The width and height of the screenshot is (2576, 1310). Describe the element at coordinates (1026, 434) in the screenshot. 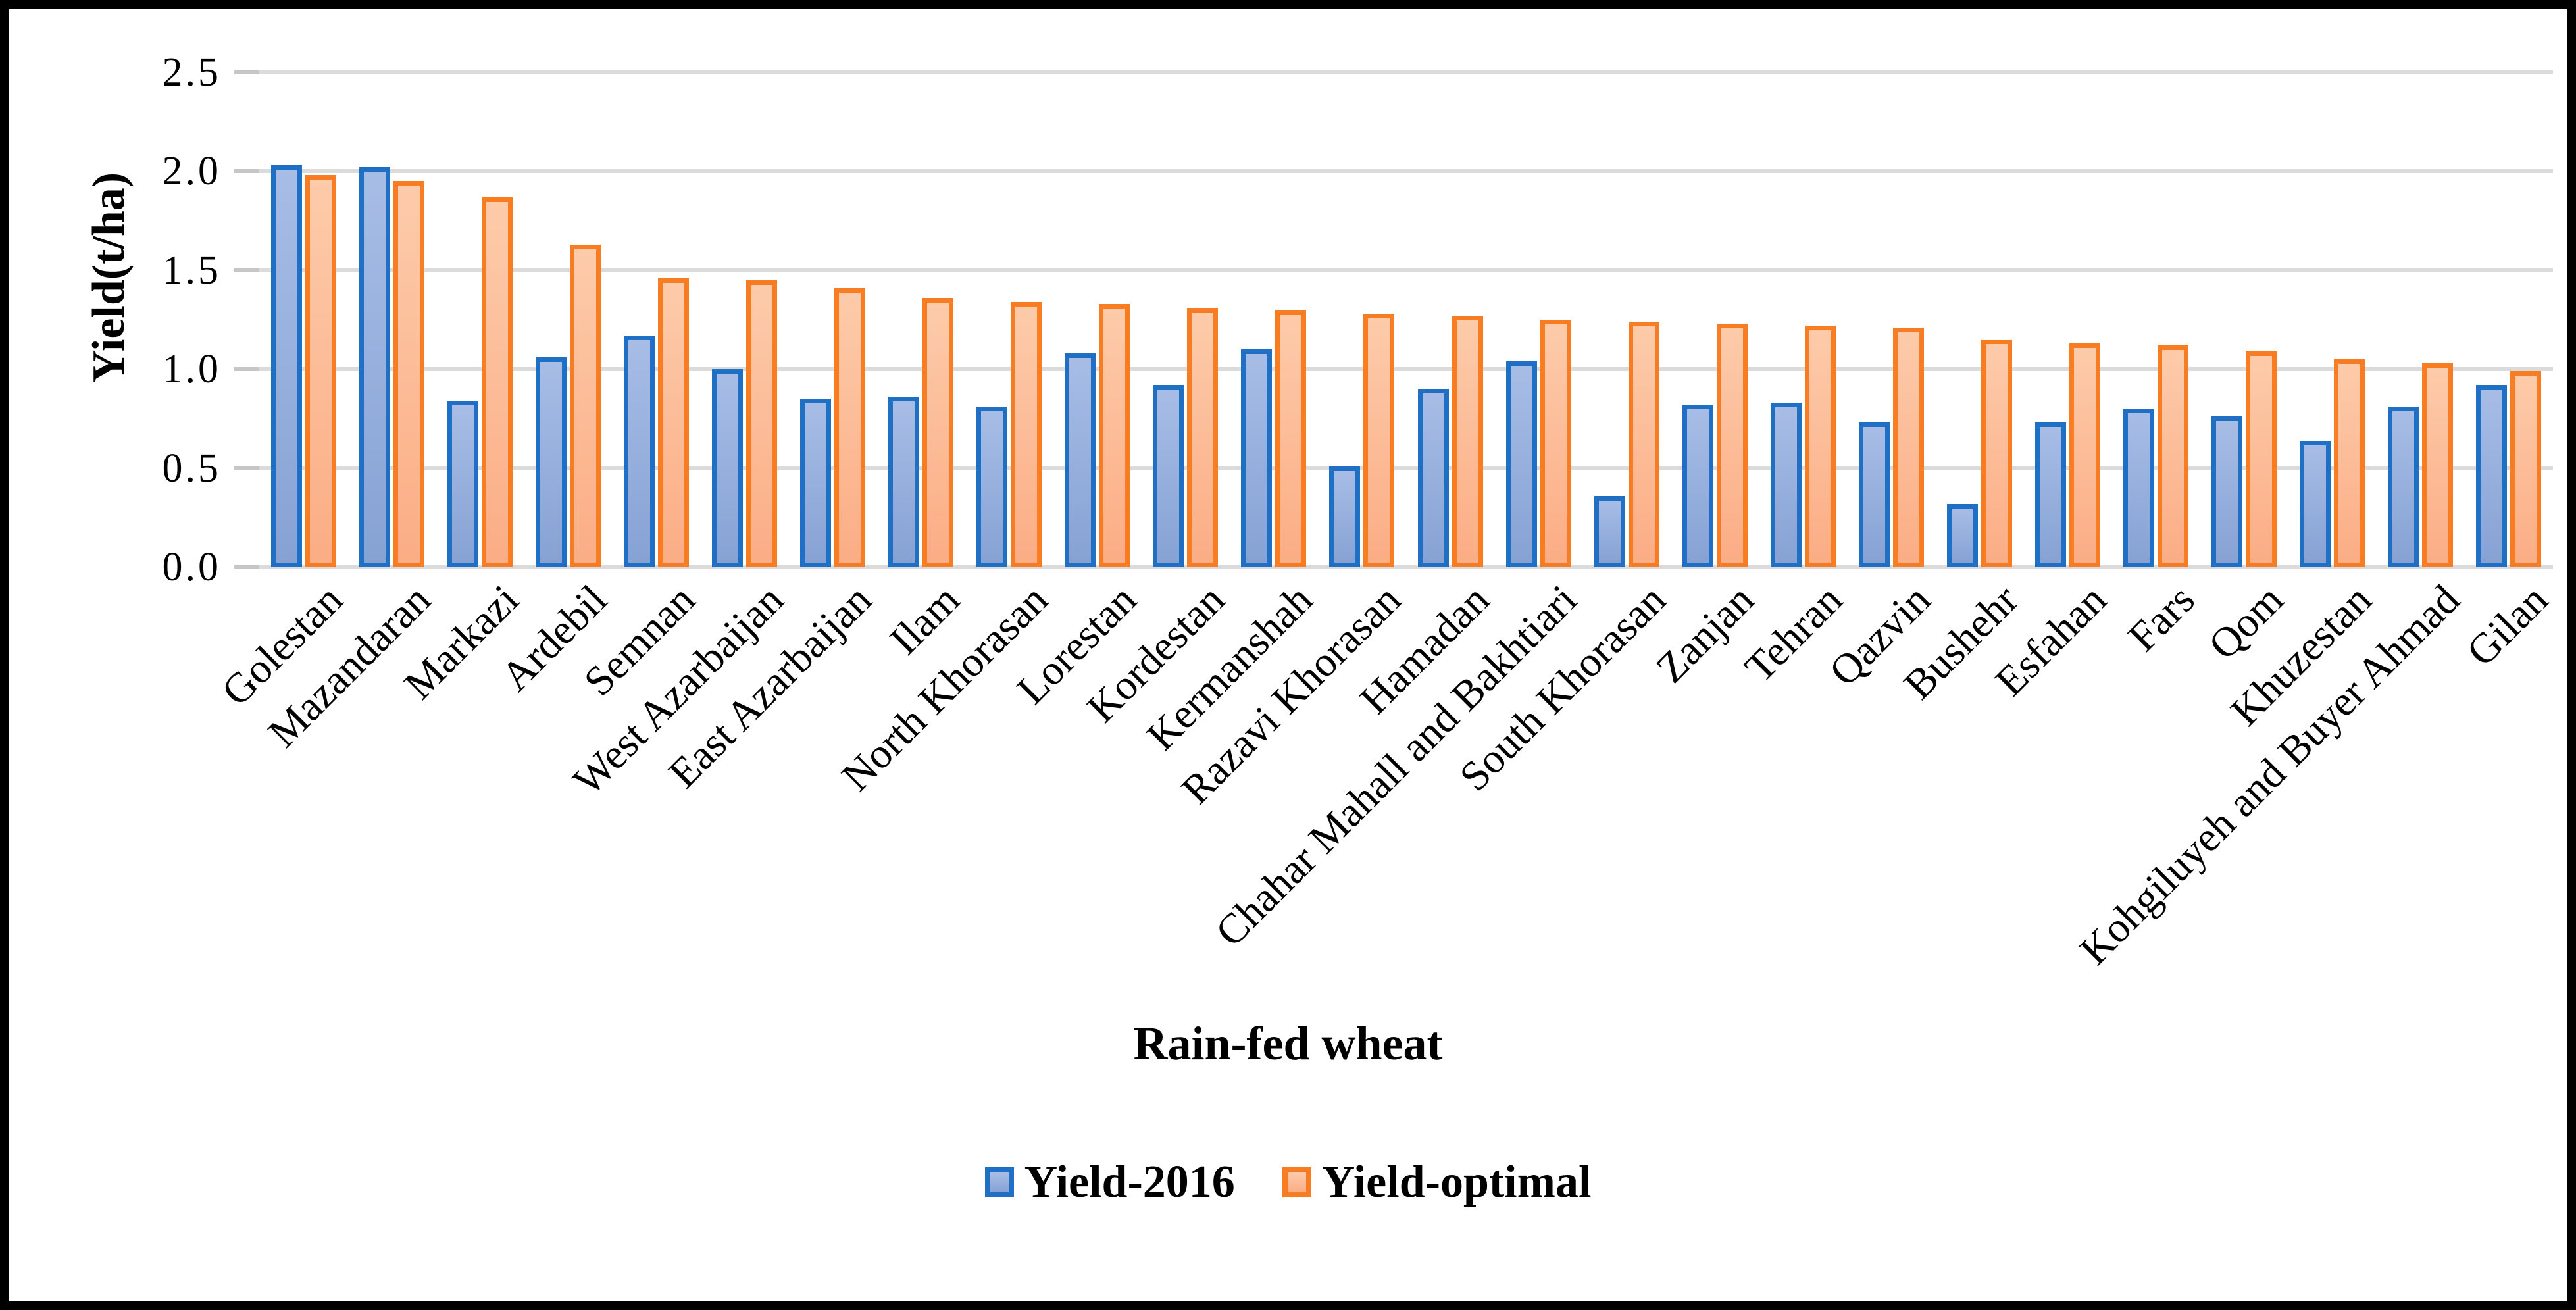

I see `bar-yield-optimal-north-khorasan` at that location.